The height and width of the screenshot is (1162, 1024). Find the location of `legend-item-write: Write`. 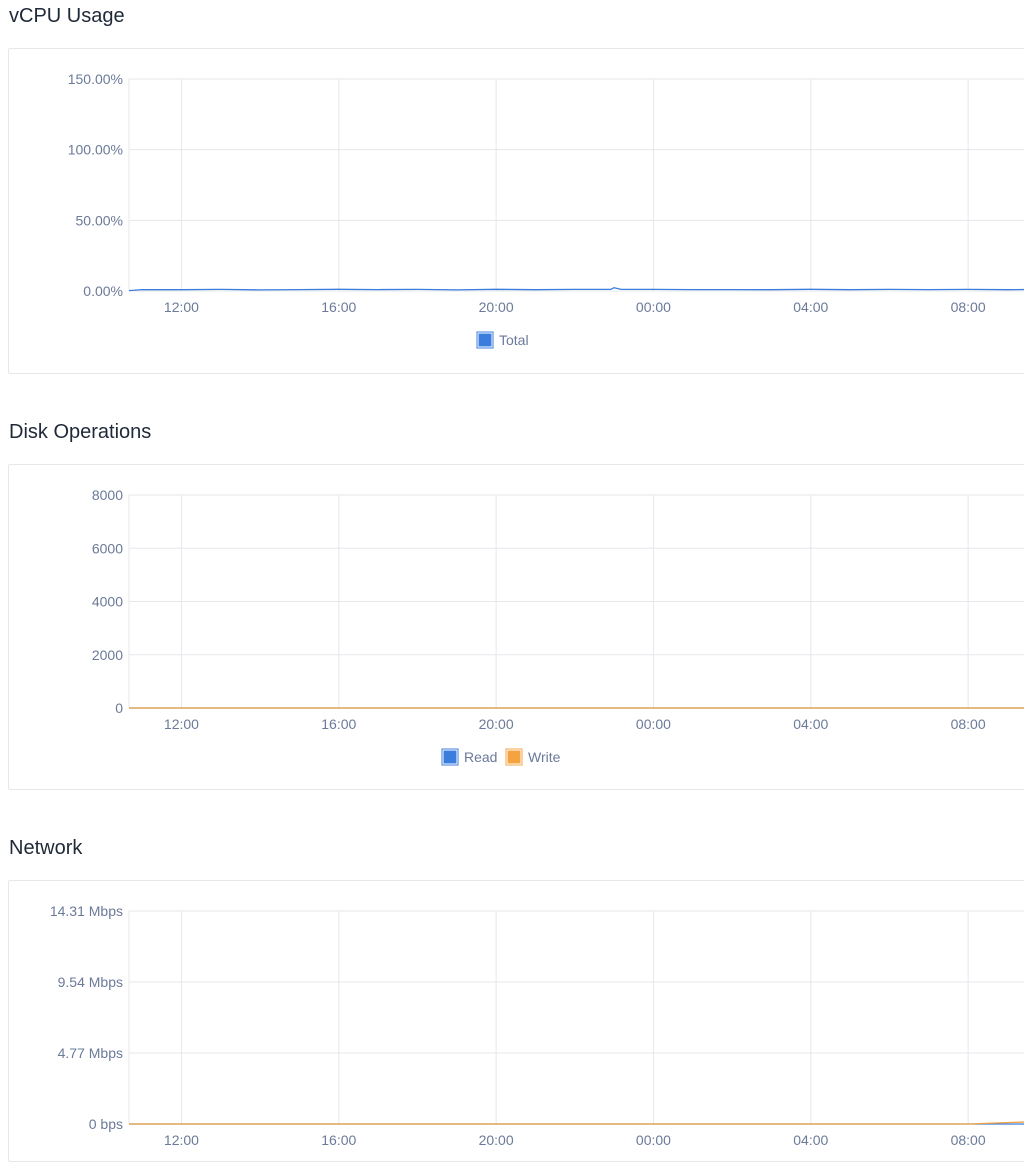

legend-item-write: Write is located at coordinates (533, 757).